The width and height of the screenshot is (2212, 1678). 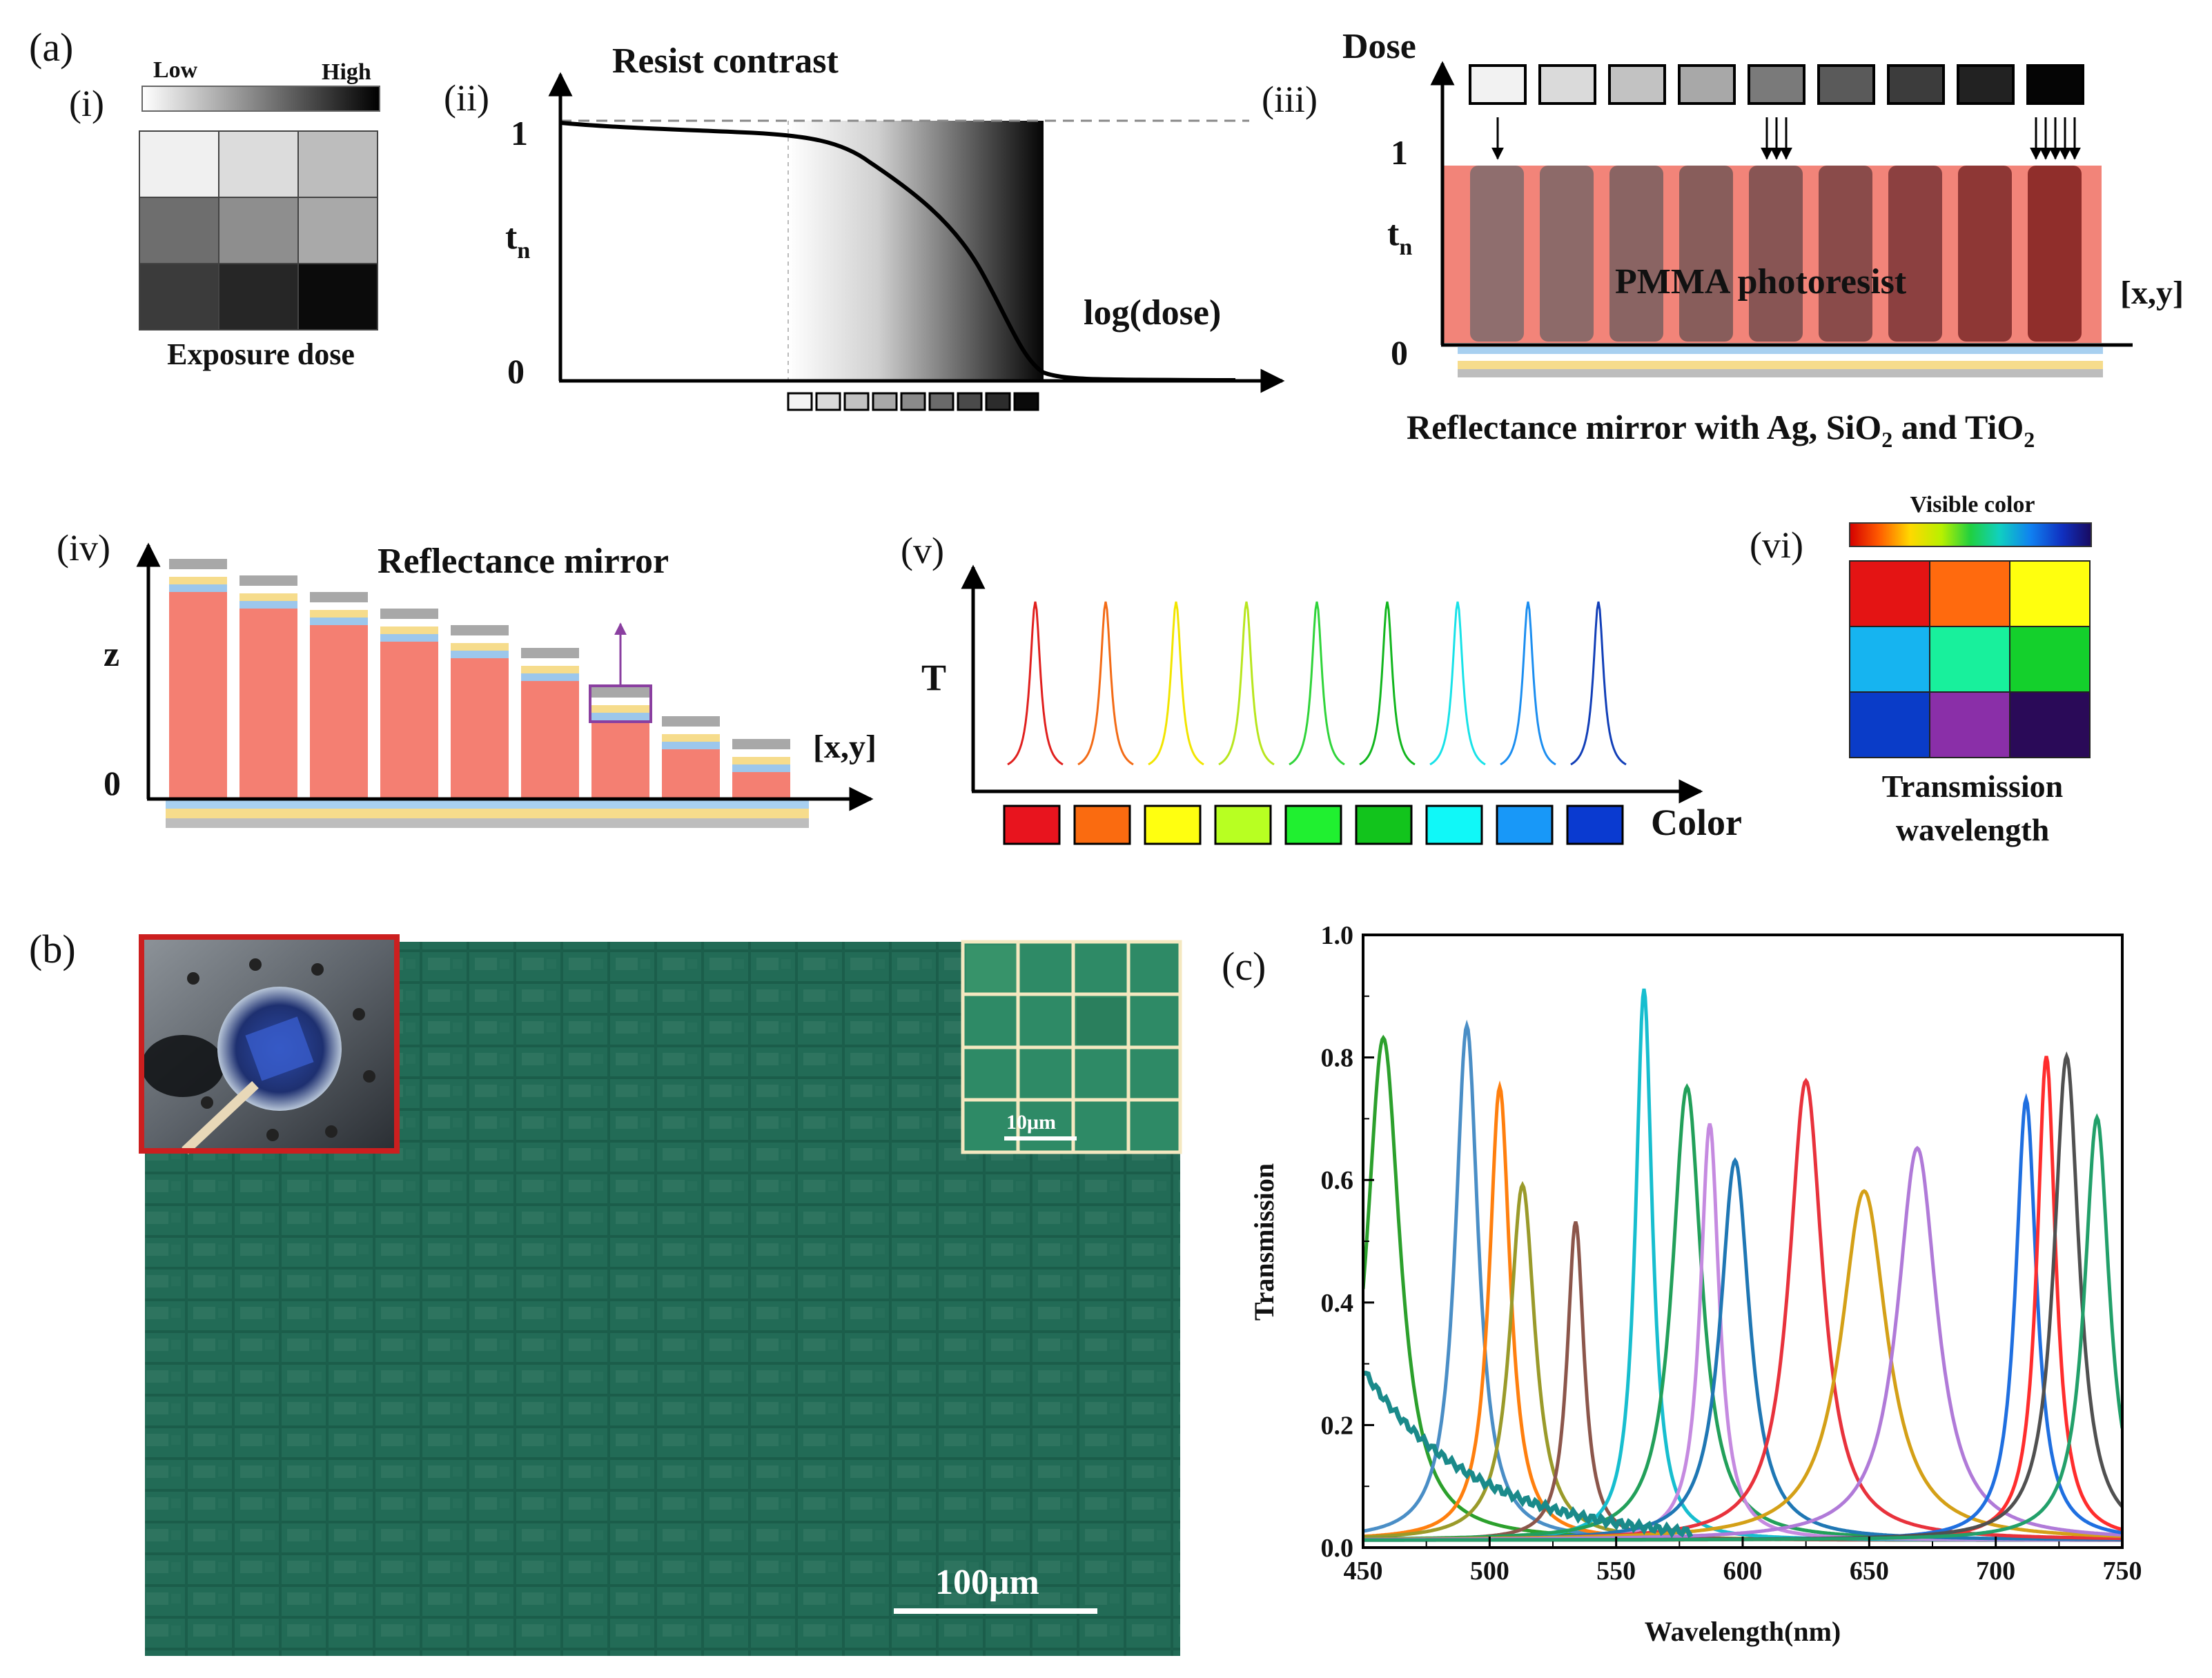 I want to click on spectrum-bar, so click(x=1970, y=534).